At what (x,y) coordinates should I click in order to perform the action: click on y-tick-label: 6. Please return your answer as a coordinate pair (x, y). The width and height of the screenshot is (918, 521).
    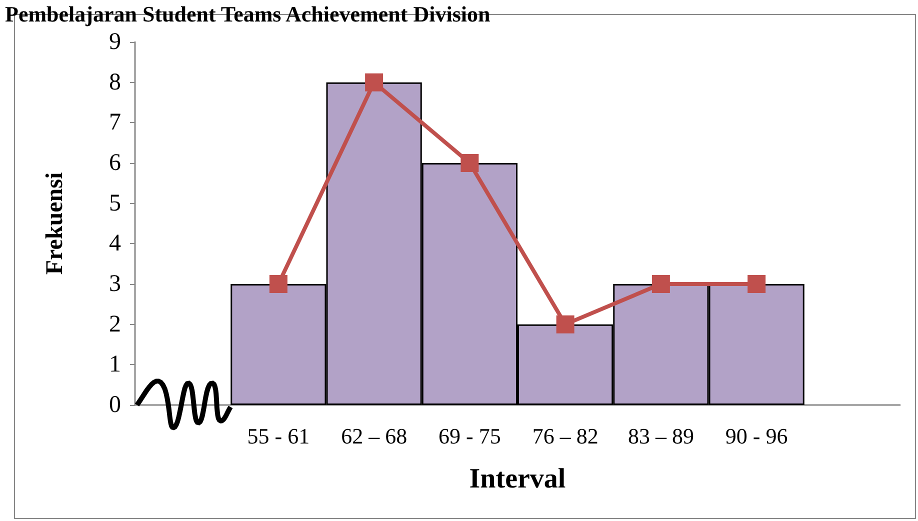
    Looking at the image, I should click on (115, 163).